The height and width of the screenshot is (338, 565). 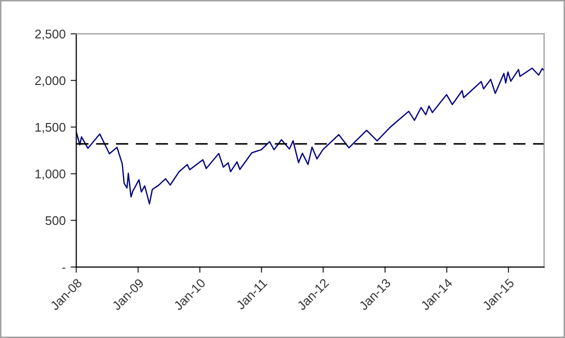 What do you see at coordinates (56, 221) in the screenshot?
I see `y-tick-label: 500` at bounding box center [56, 221].